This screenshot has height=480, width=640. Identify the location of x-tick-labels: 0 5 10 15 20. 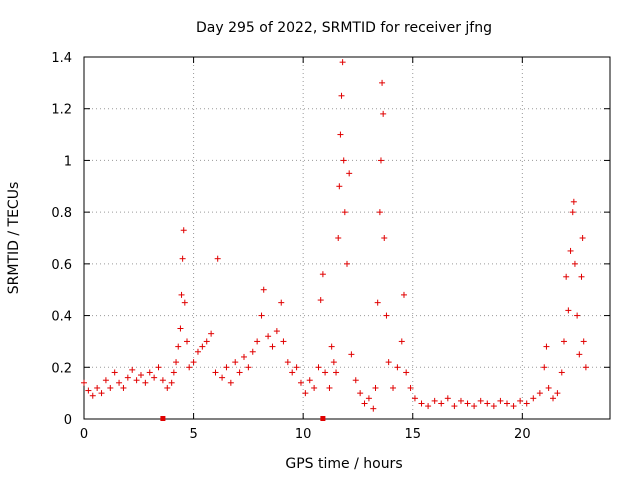
(305, 434).